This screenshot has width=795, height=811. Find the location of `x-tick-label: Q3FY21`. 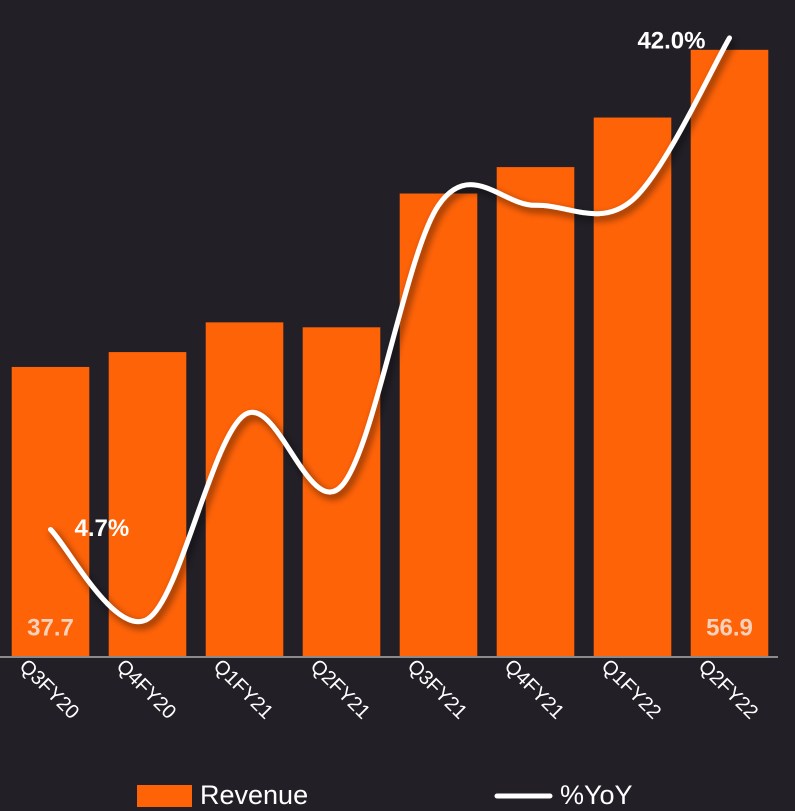

x-tick-label: Q3FY21 is located at coordinates (437, 689).